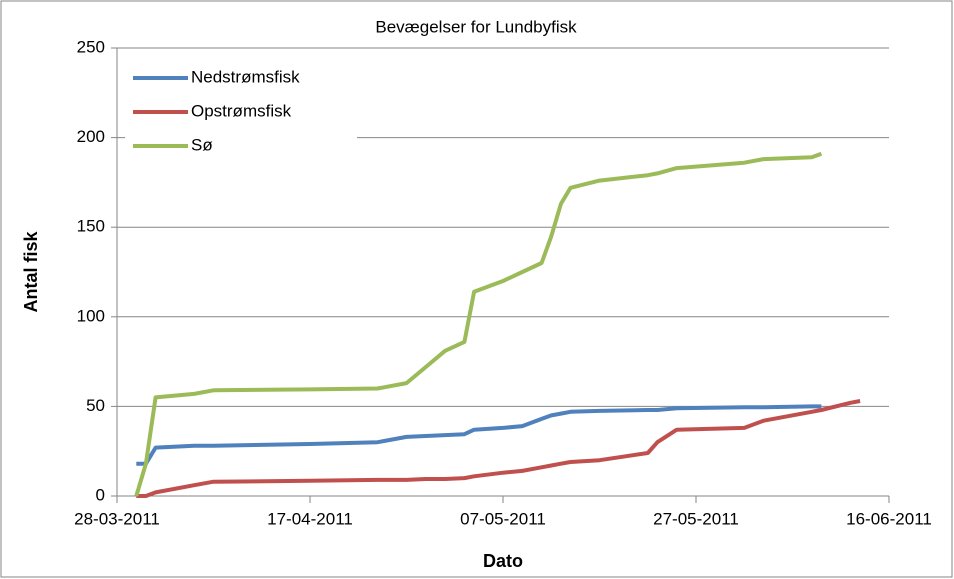 The image size is (954, 579). Describe the element at coordinates (696, 518) in the screenshot. I see `x-tick-label: 27-05-2011` at that location.